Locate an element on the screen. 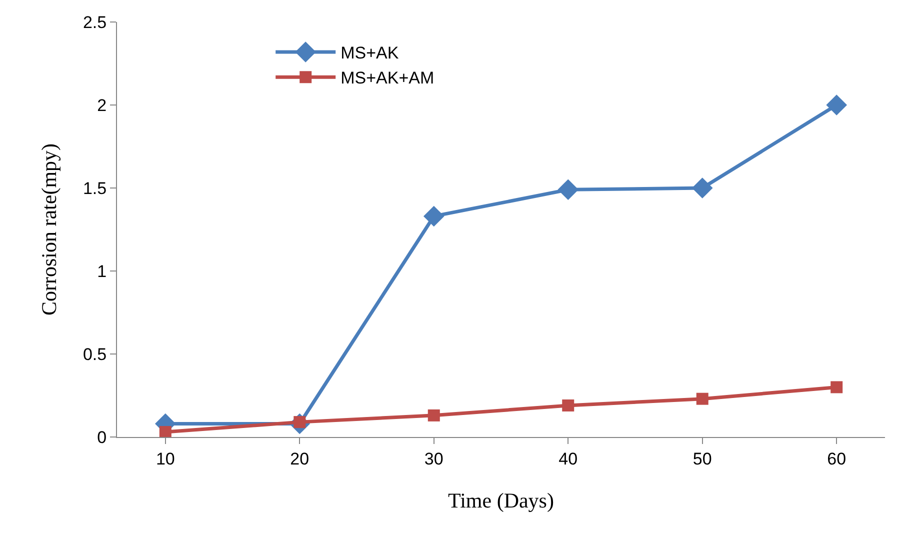 The width and height of the screenshot is (905, 547). x-tick-label: 30 is located at coordinates (434, 458).